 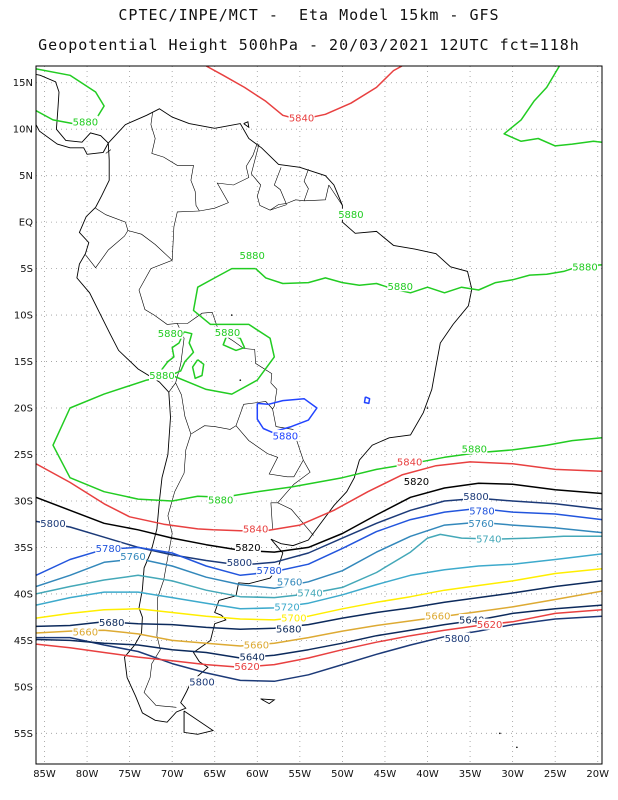 What do you see at coordinates (172, 774) in the screenshot?
I see `longitude-tick-label: 70W` at bounding box center [172, 774].